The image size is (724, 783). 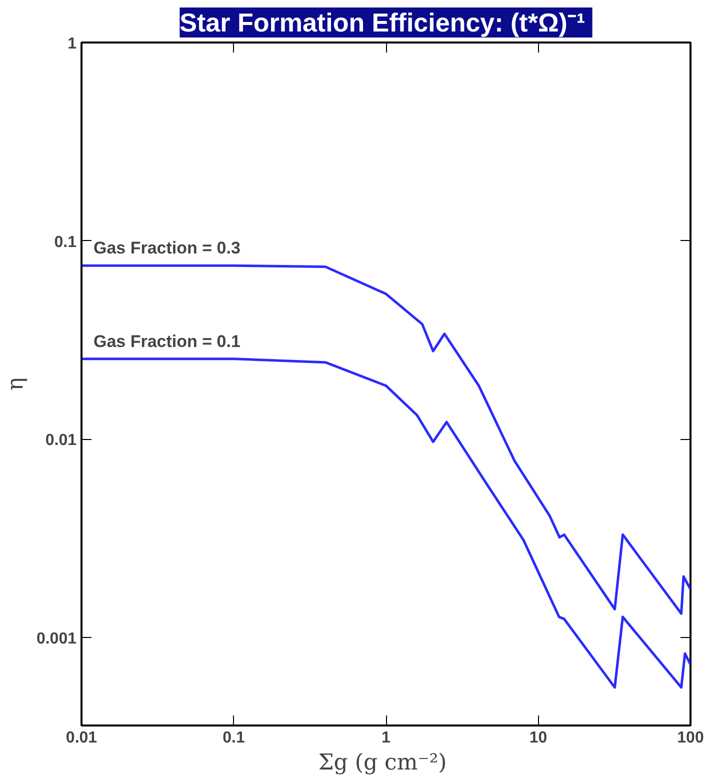 What do you see at coordinates (65, 242) in the screenshot?
I see `y-tick-label: 0.1` at bounding box center [65, 242].